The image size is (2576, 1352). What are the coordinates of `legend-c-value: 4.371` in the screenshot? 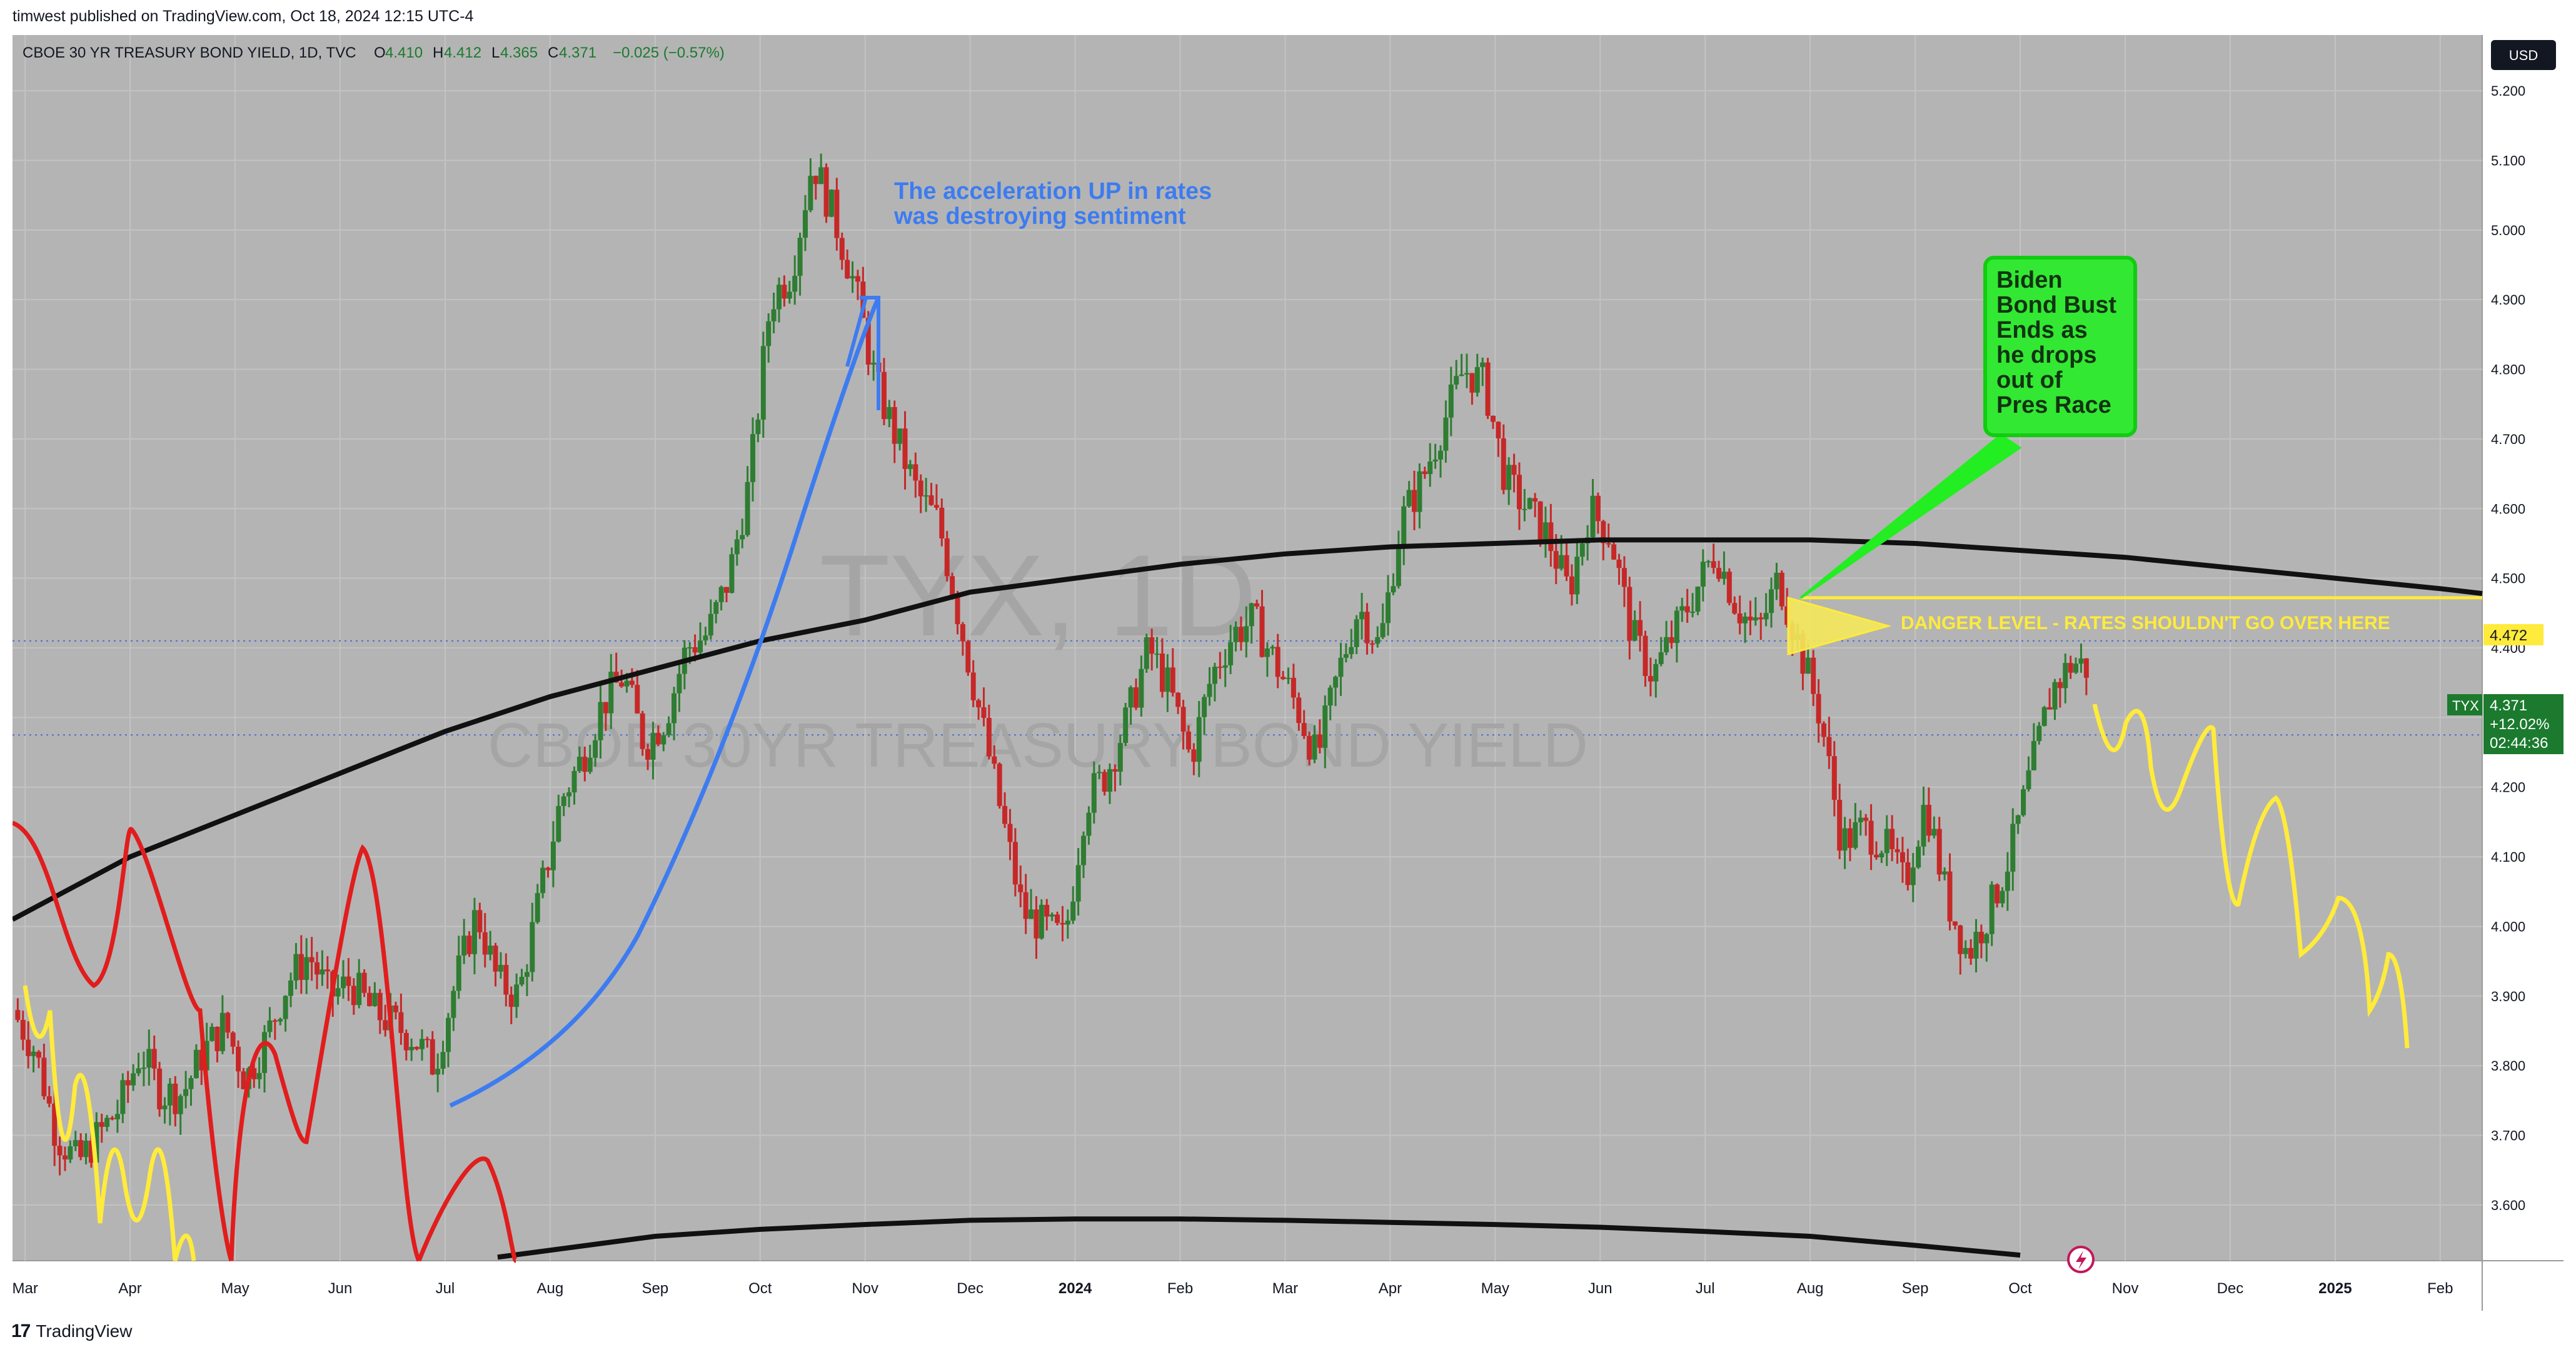 It's located at (577, 52).